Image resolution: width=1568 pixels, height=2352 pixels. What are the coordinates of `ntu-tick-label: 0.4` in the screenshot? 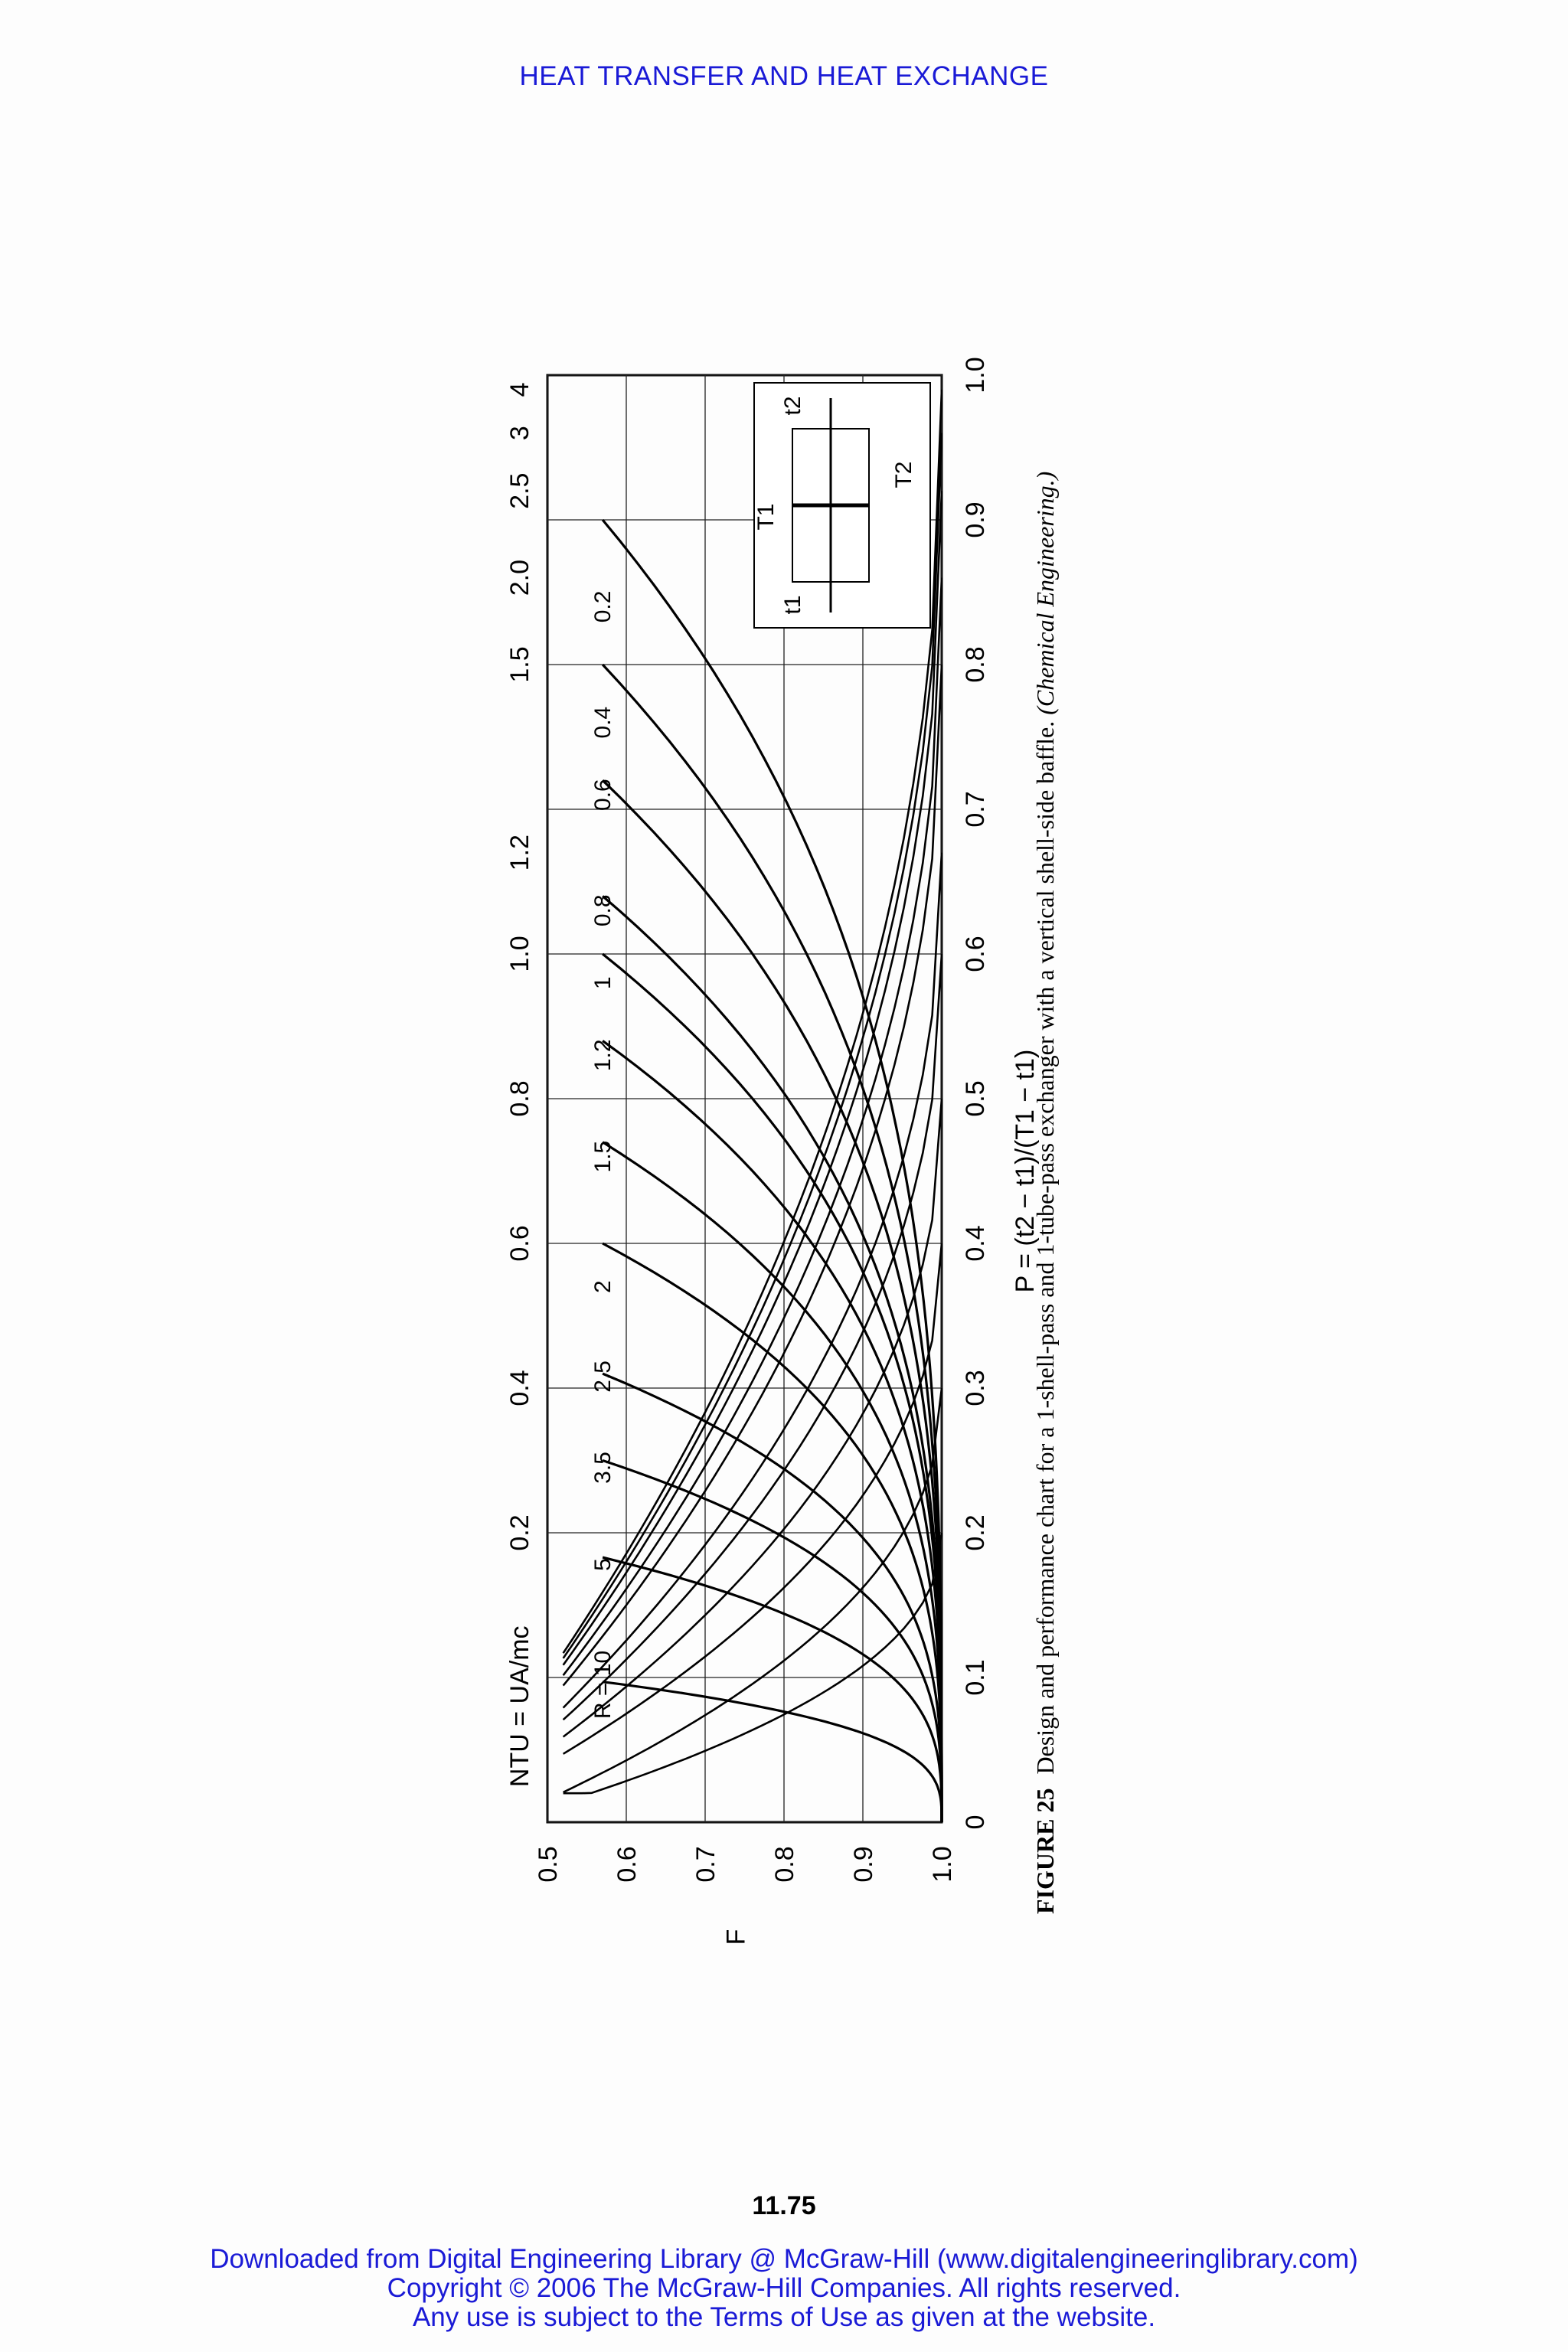 It's located at (519, 1388).